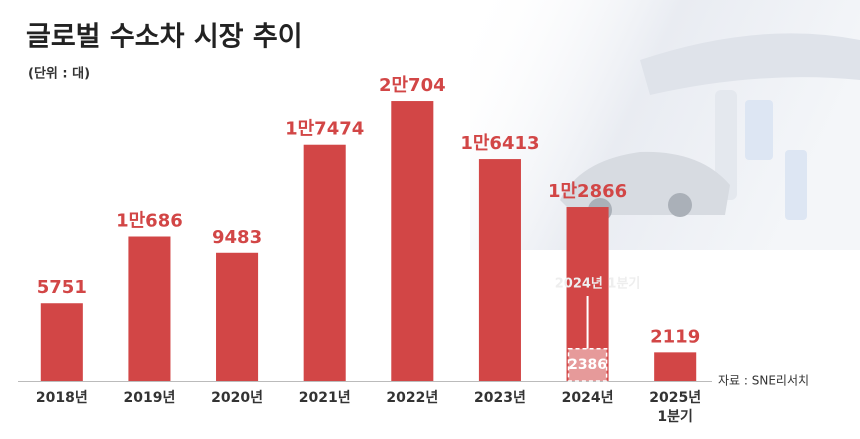 This screenshot has height=439, width=860. What do you see at coordinates (412, 85) in the screenshot?
I see `value-label: 2만704` at bounding box center [412, 85].